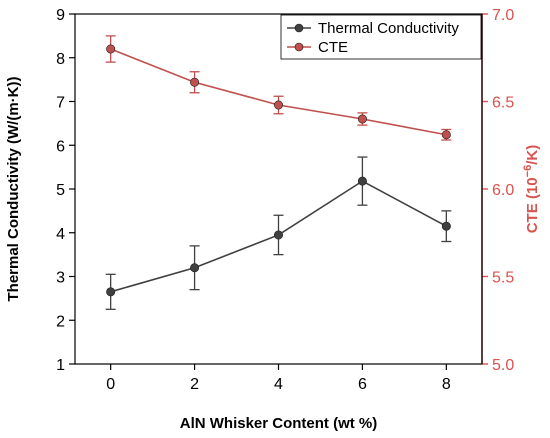 Image resolution: width=550 pixels, height=438 pixels. What do you see at coordinates (60, 146) in the screenshot?
I see `y-left-tick-label: 6` at bounding box center [60, 146].